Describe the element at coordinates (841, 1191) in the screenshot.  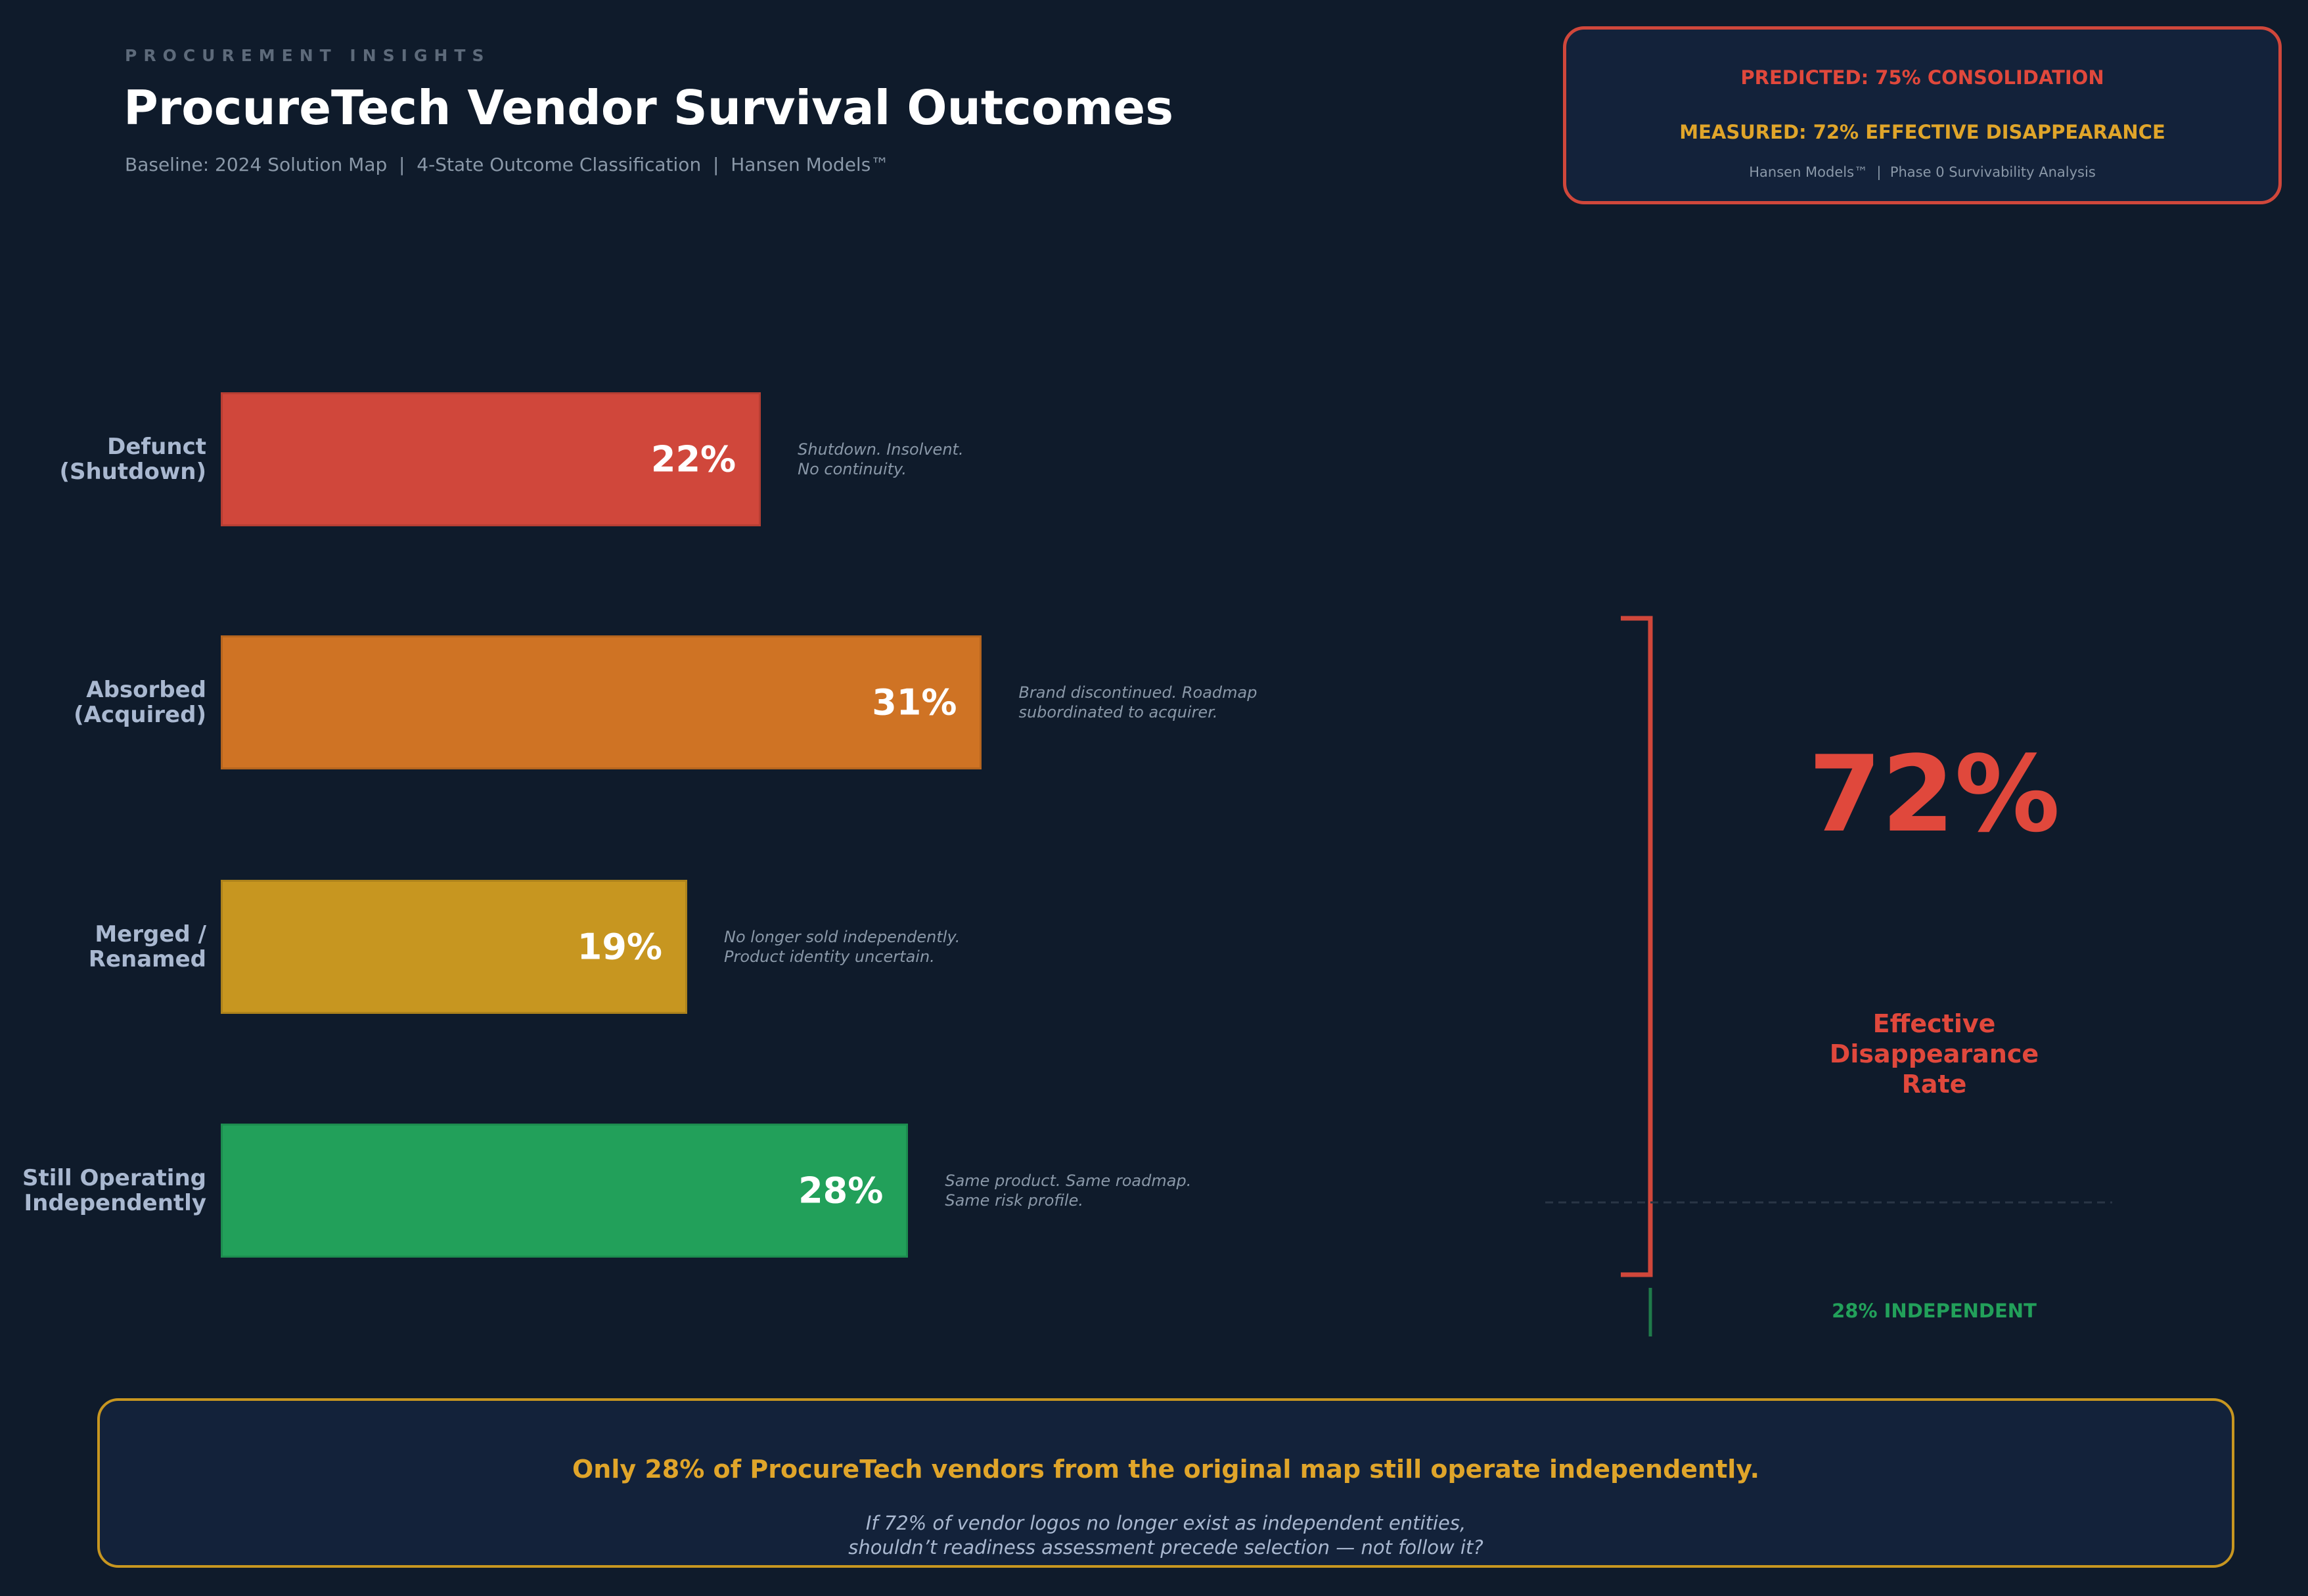
I see `value-label: 28%` at that location.